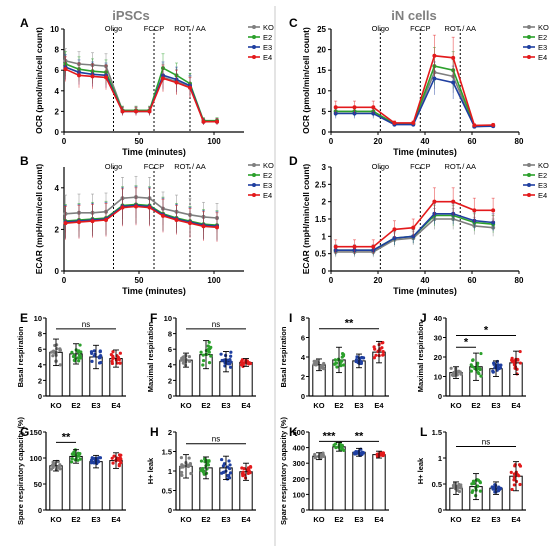 The width and height of the screenshot is (550, 546). Describe the element at coordinates (20, 471) in the screenshot. I see `y-axis-label: Spare respiratory capacity (%)` at that location.